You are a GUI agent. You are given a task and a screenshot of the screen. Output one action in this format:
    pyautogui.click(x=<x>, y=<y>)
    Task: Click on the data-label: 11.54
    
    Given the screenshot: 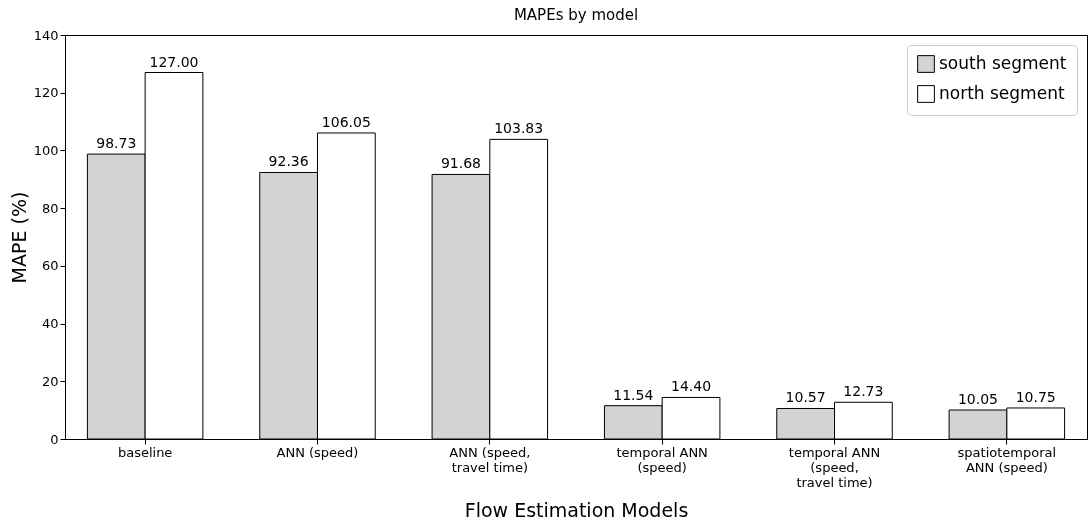 What is the action you would take?
    pyautogui.click(x=633, y=394)
    